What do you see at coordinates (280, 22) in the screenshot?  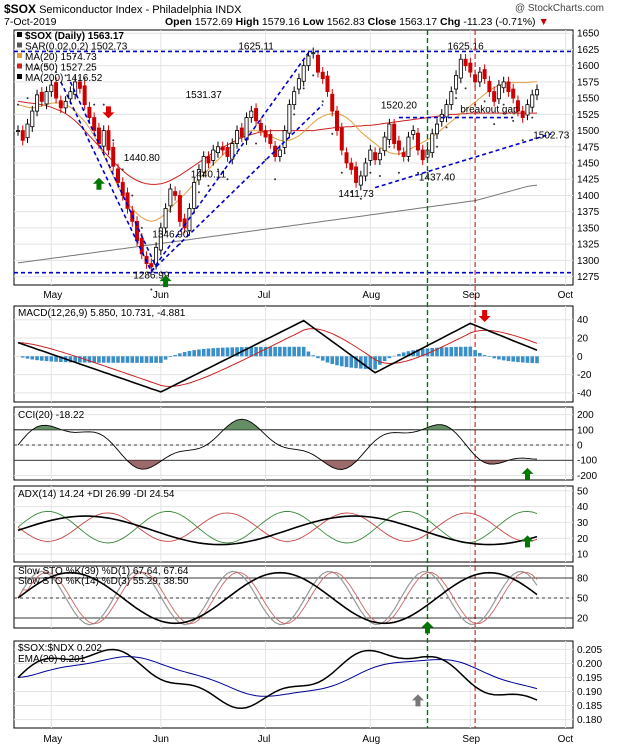 I see `high-value: 1579.16` at bounding box center [280, 22].